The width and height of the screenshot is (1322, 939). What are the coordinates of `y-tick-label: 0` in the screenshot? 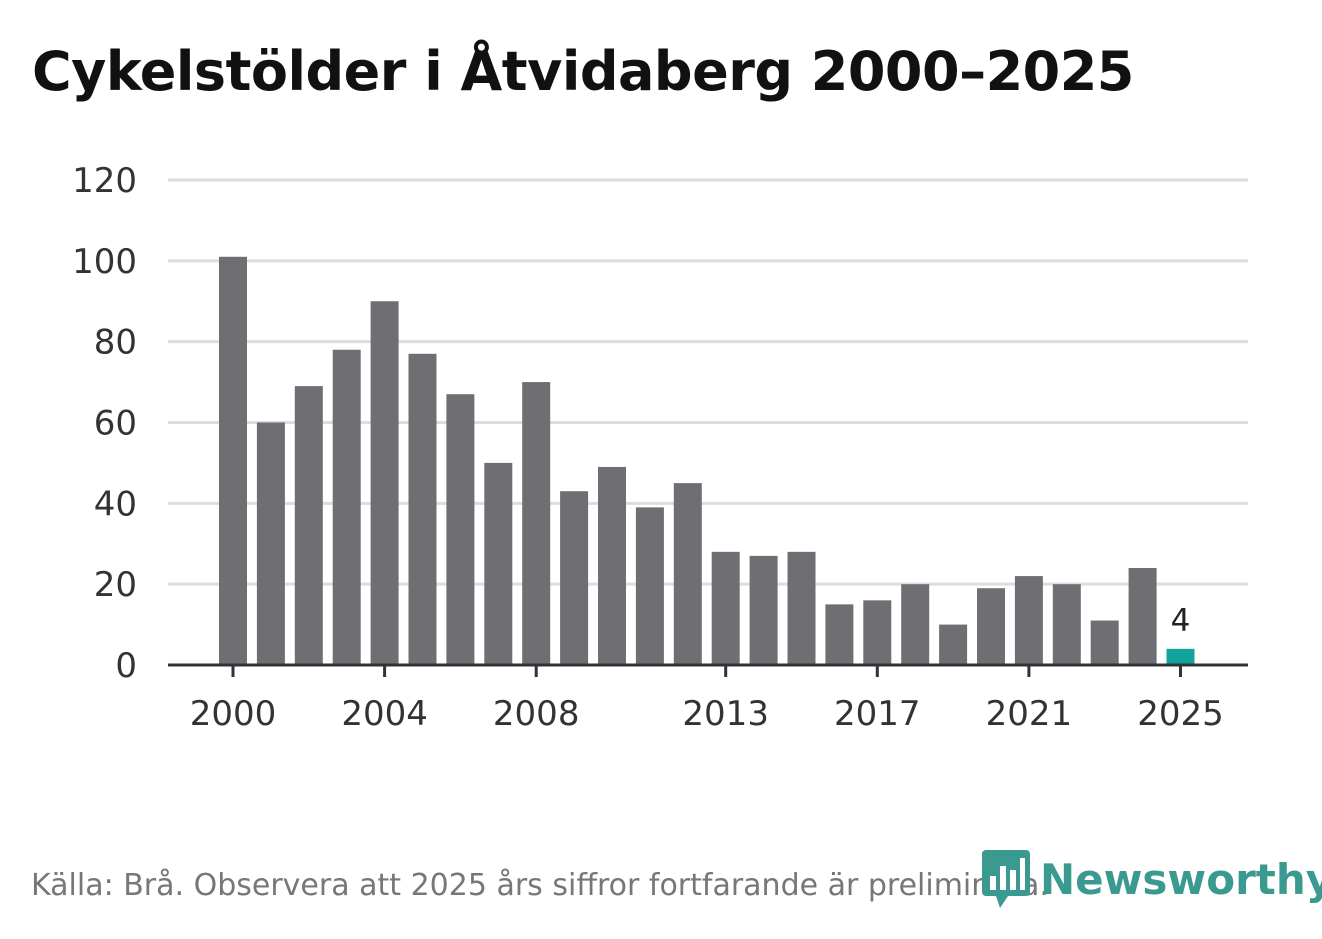 It's located at (126, 666).